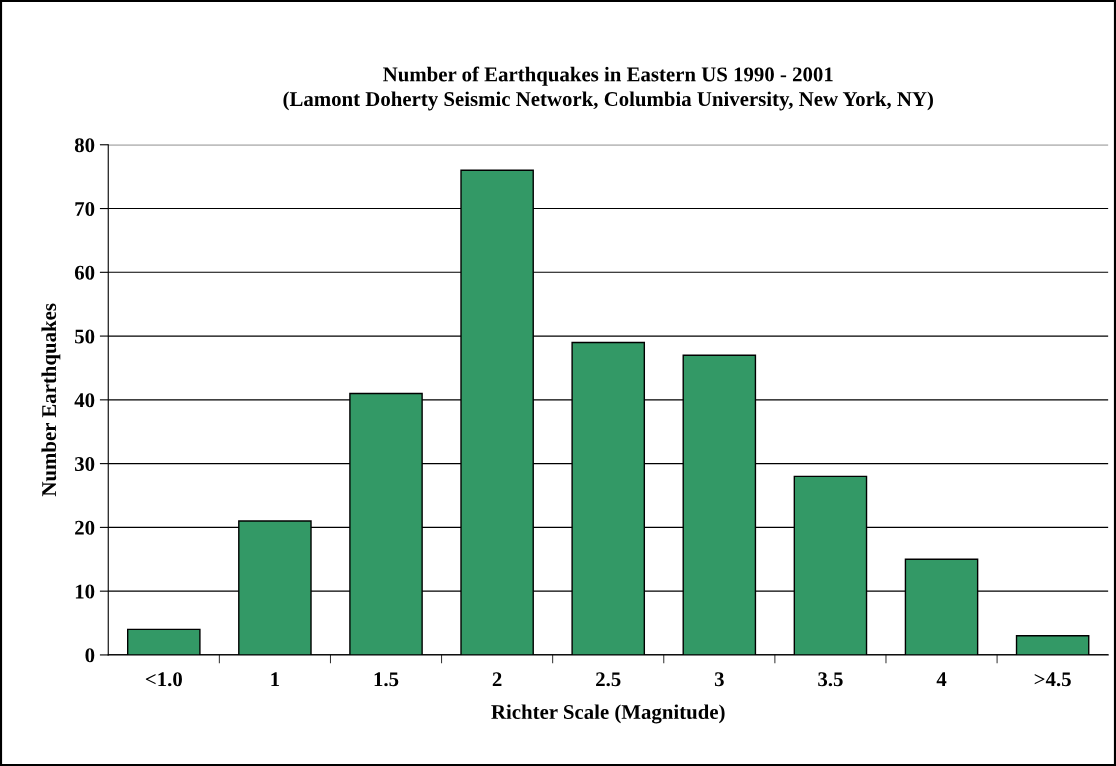 The height and width of the screenshot is (766, 1116). Describe the element at coordinates (90, 655) in the screenshot. I see `y-tick-label: 0` at that location.